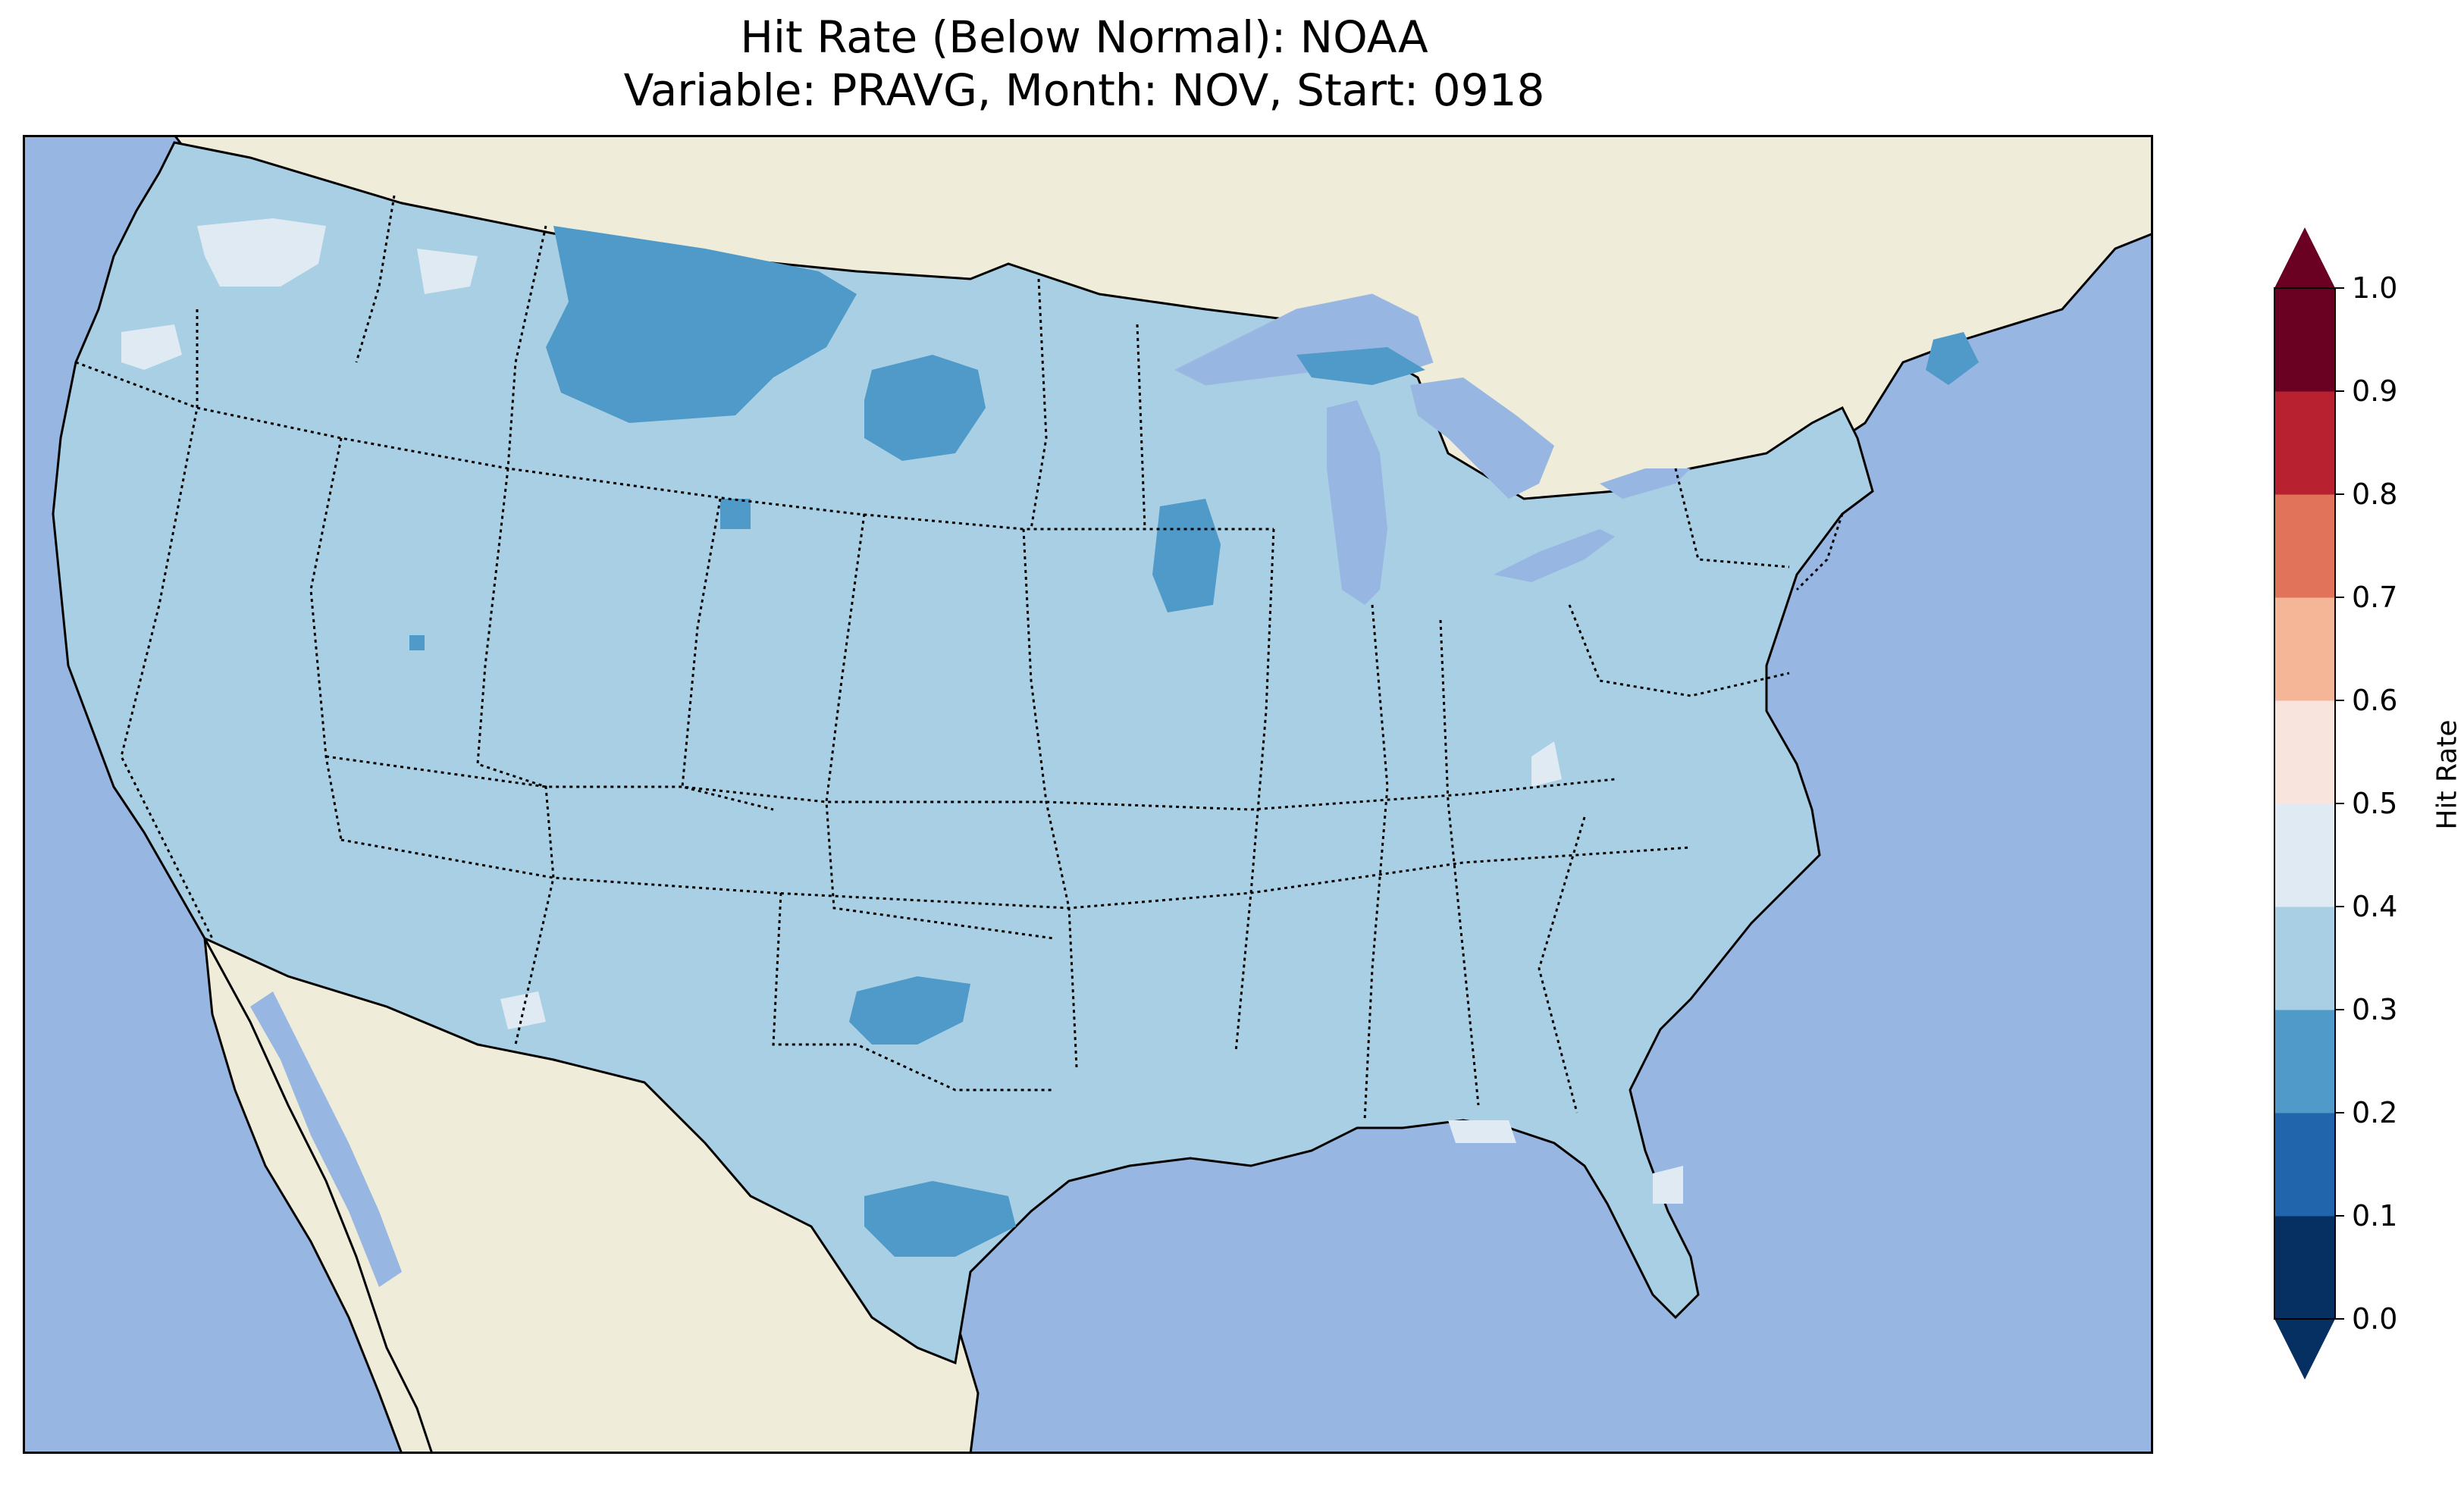  Describe the element at coordinates (2375, 391) in the screenshot. I see `colorbar-tick-label: 0.9` at that location.